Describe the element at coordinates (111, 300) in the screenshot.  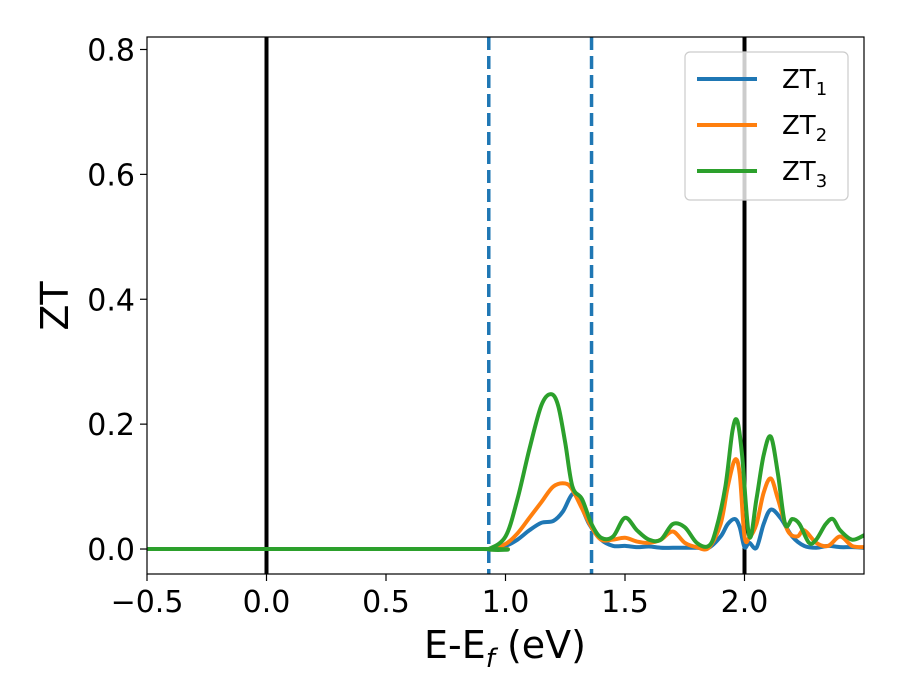
I see `y-tick-label: 0.4` at that location.